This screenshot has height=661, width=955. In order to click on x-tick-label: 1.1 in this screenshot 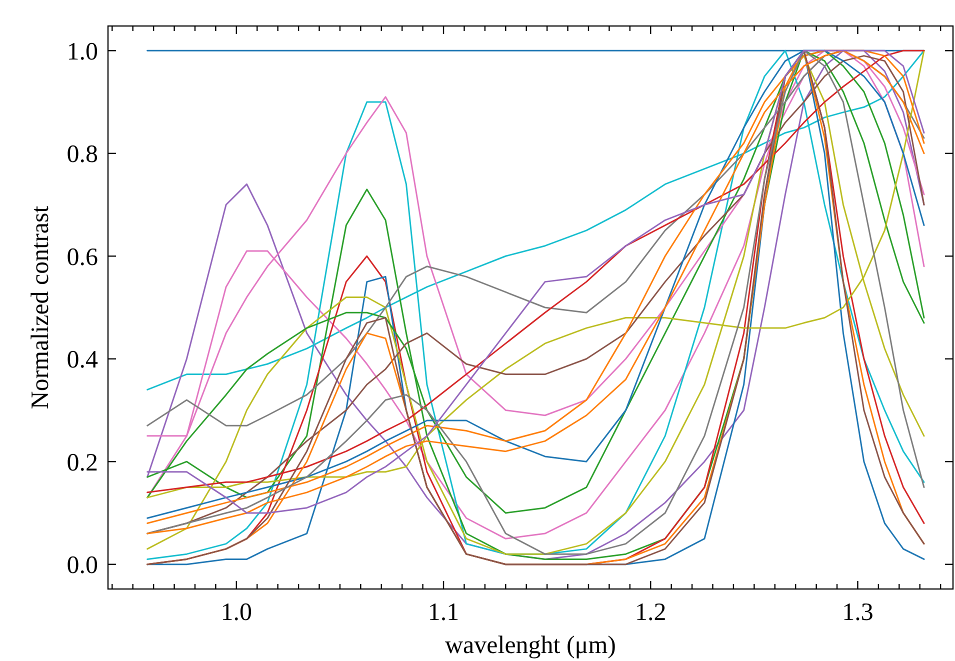, I will do `click(444, 612)`.